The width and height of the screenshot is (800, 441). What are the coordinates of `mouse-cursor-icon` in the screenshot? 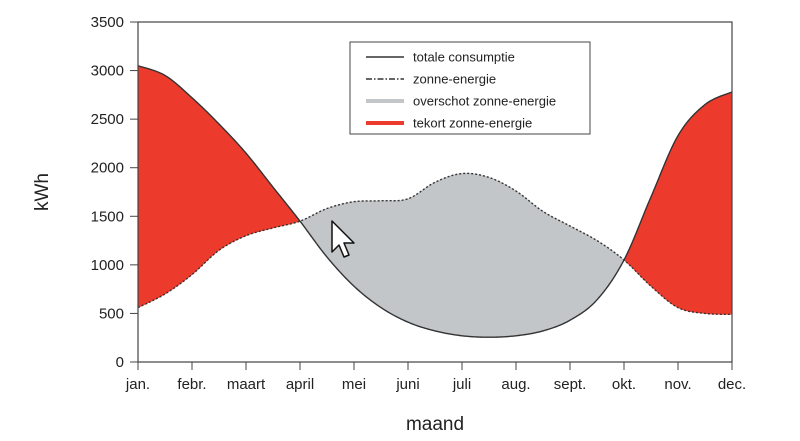 It's located at (343, 239).